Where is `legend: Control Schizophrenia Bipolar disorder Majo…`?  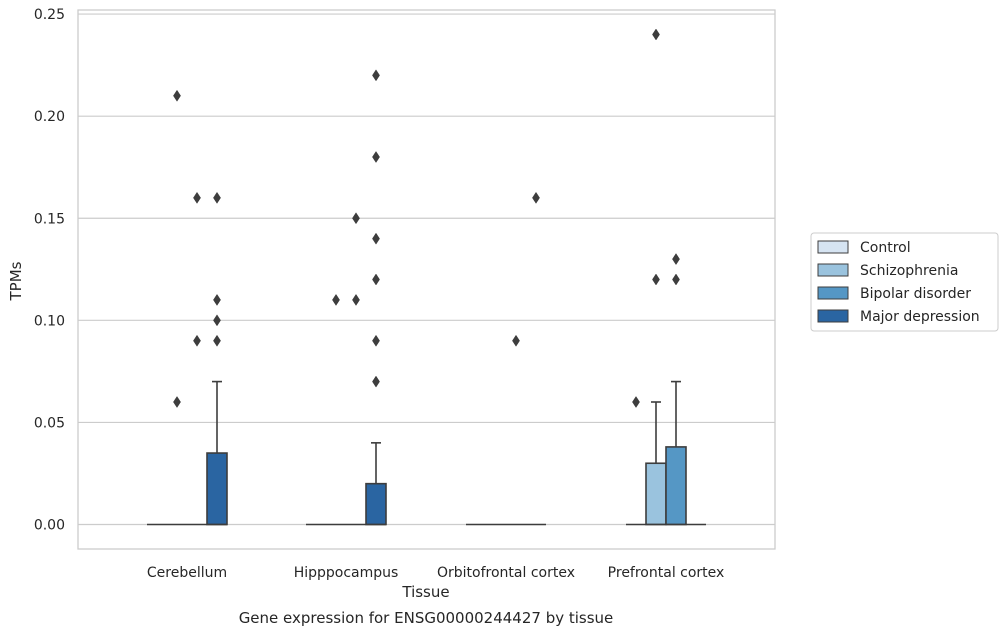
legend: Control Schizophrenia Bipolar disorder Majo… is located at coordinates (904, 282).